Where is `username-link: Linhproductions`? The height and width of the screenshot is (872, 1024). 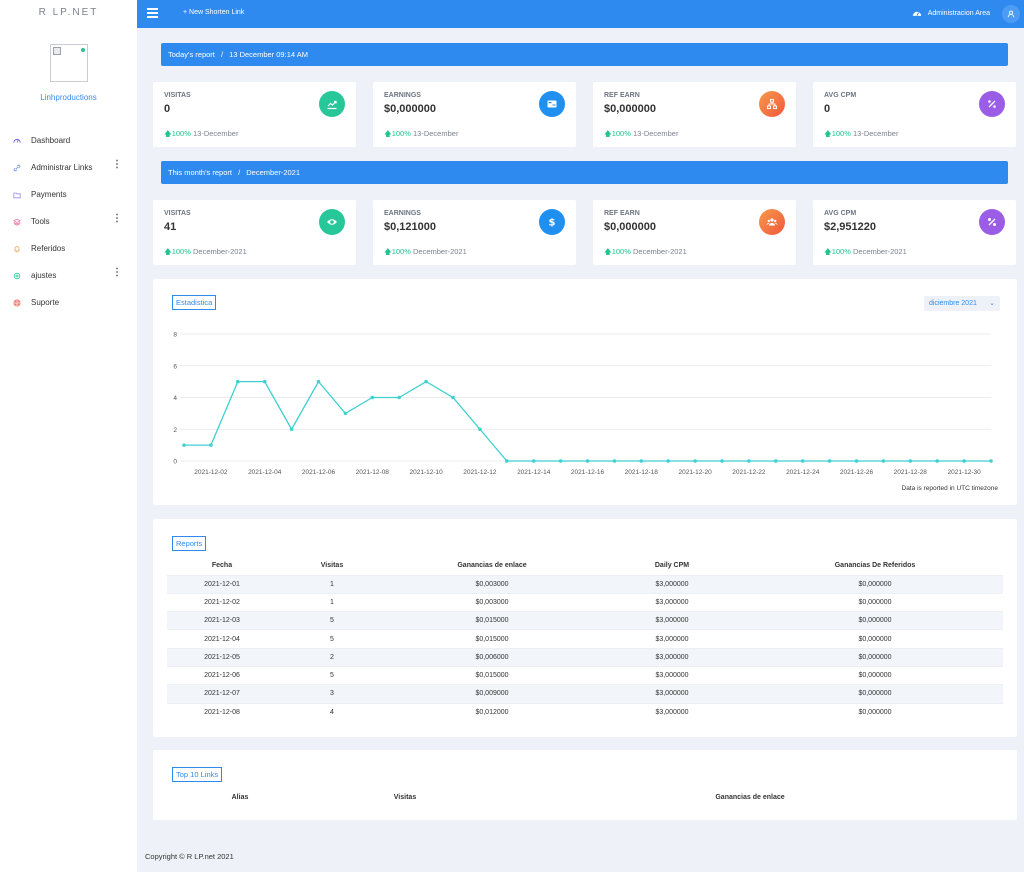
username-link: Linhproductions is located at coordinates (68, 97).